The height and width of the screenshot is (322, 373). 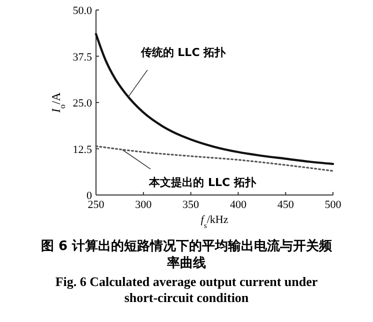 What do you see at coordinates (82, 104) in the screenshot?
I see `y-tick-label: 25.0` at bounding box center [82, 104].